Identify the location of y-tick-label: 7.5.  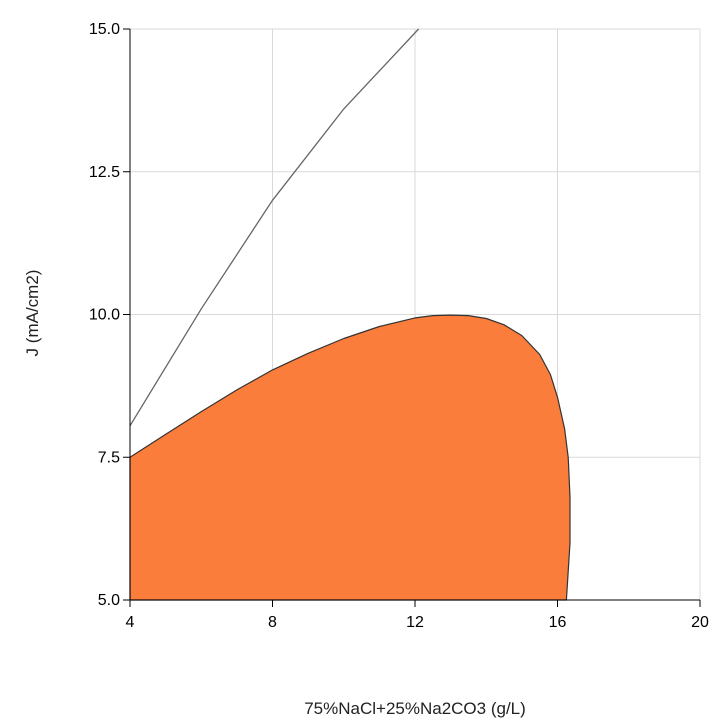
(109, 457).